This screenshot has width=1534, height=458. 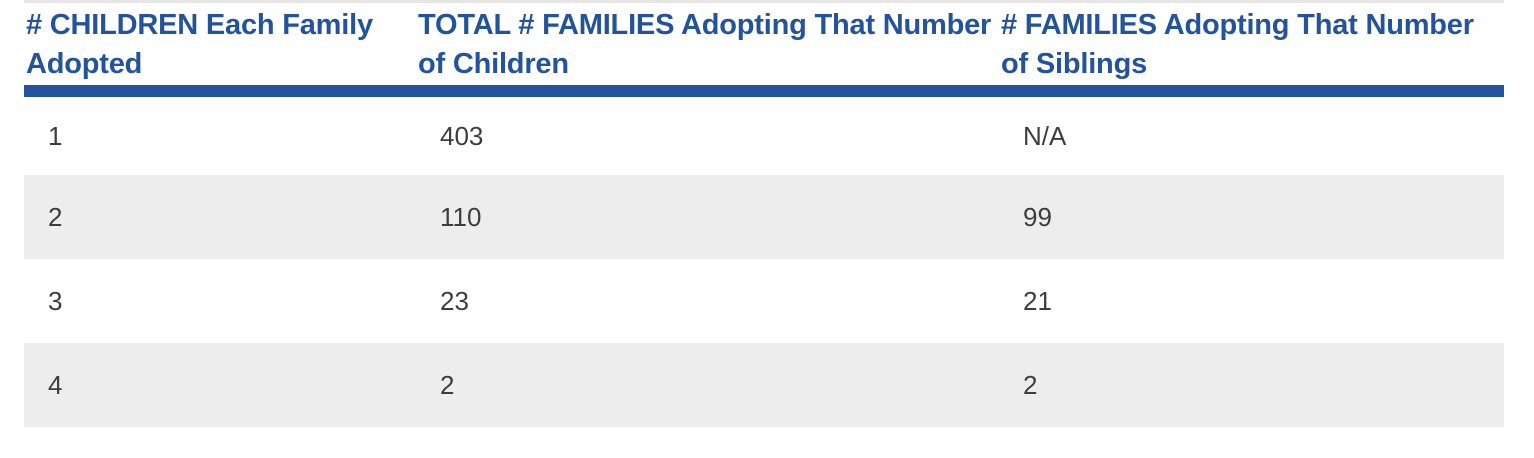 What do you see at coordinates (1045, 135) in the screenshot?
I see `cell-sibling-families: N/A` at bounding box center [1045, 135].